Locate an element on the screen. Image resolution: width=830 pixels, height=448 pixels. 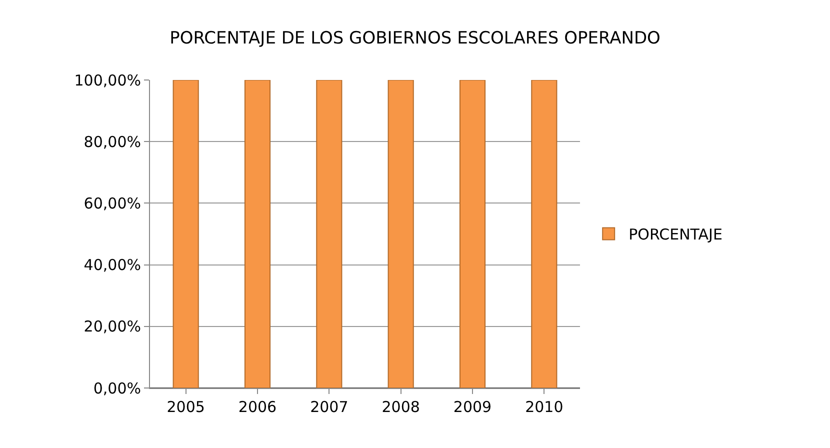
x-tick-label: 2006 is located at coordinates (257, 407).